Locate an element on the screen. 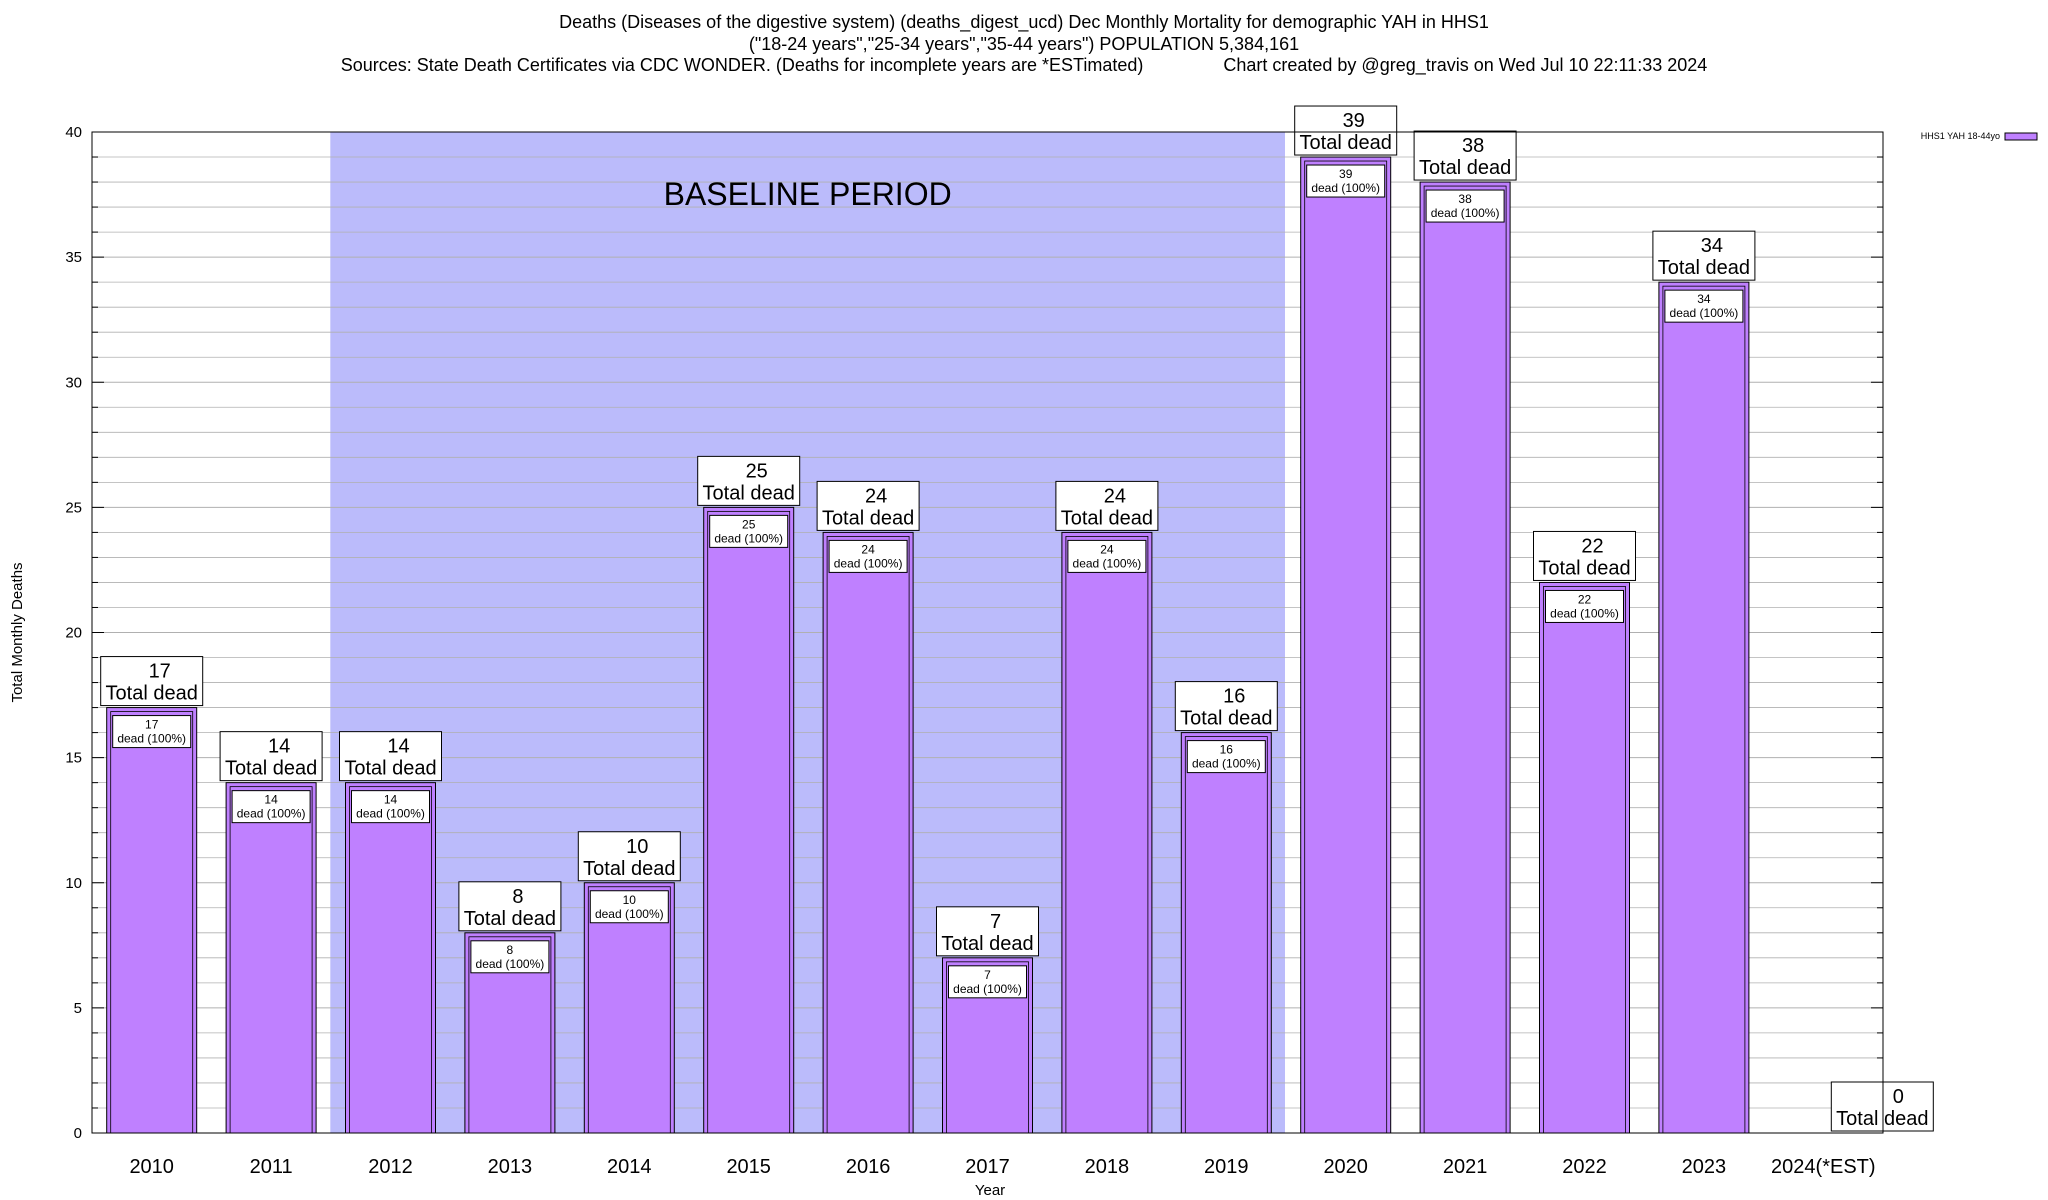  x-tick-label: 2012 is located at coordinates (390, 1167).